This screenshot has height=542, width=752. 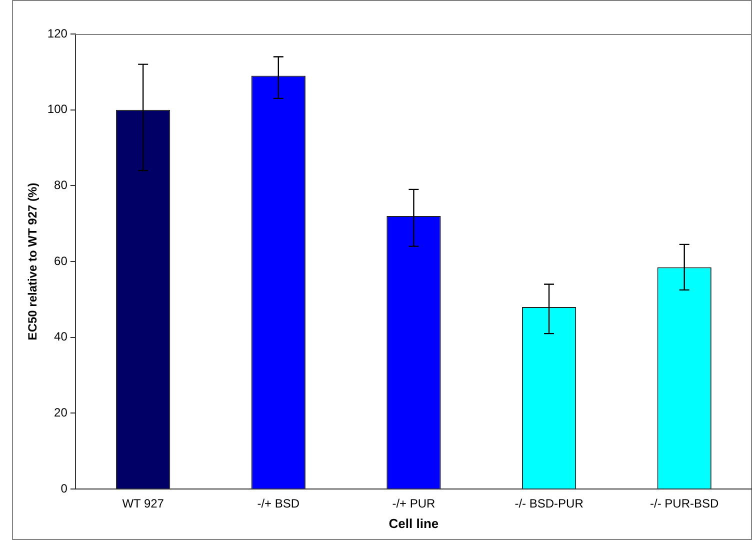 I want to click on y-tick-label: 40, so click(x=61, y=337).